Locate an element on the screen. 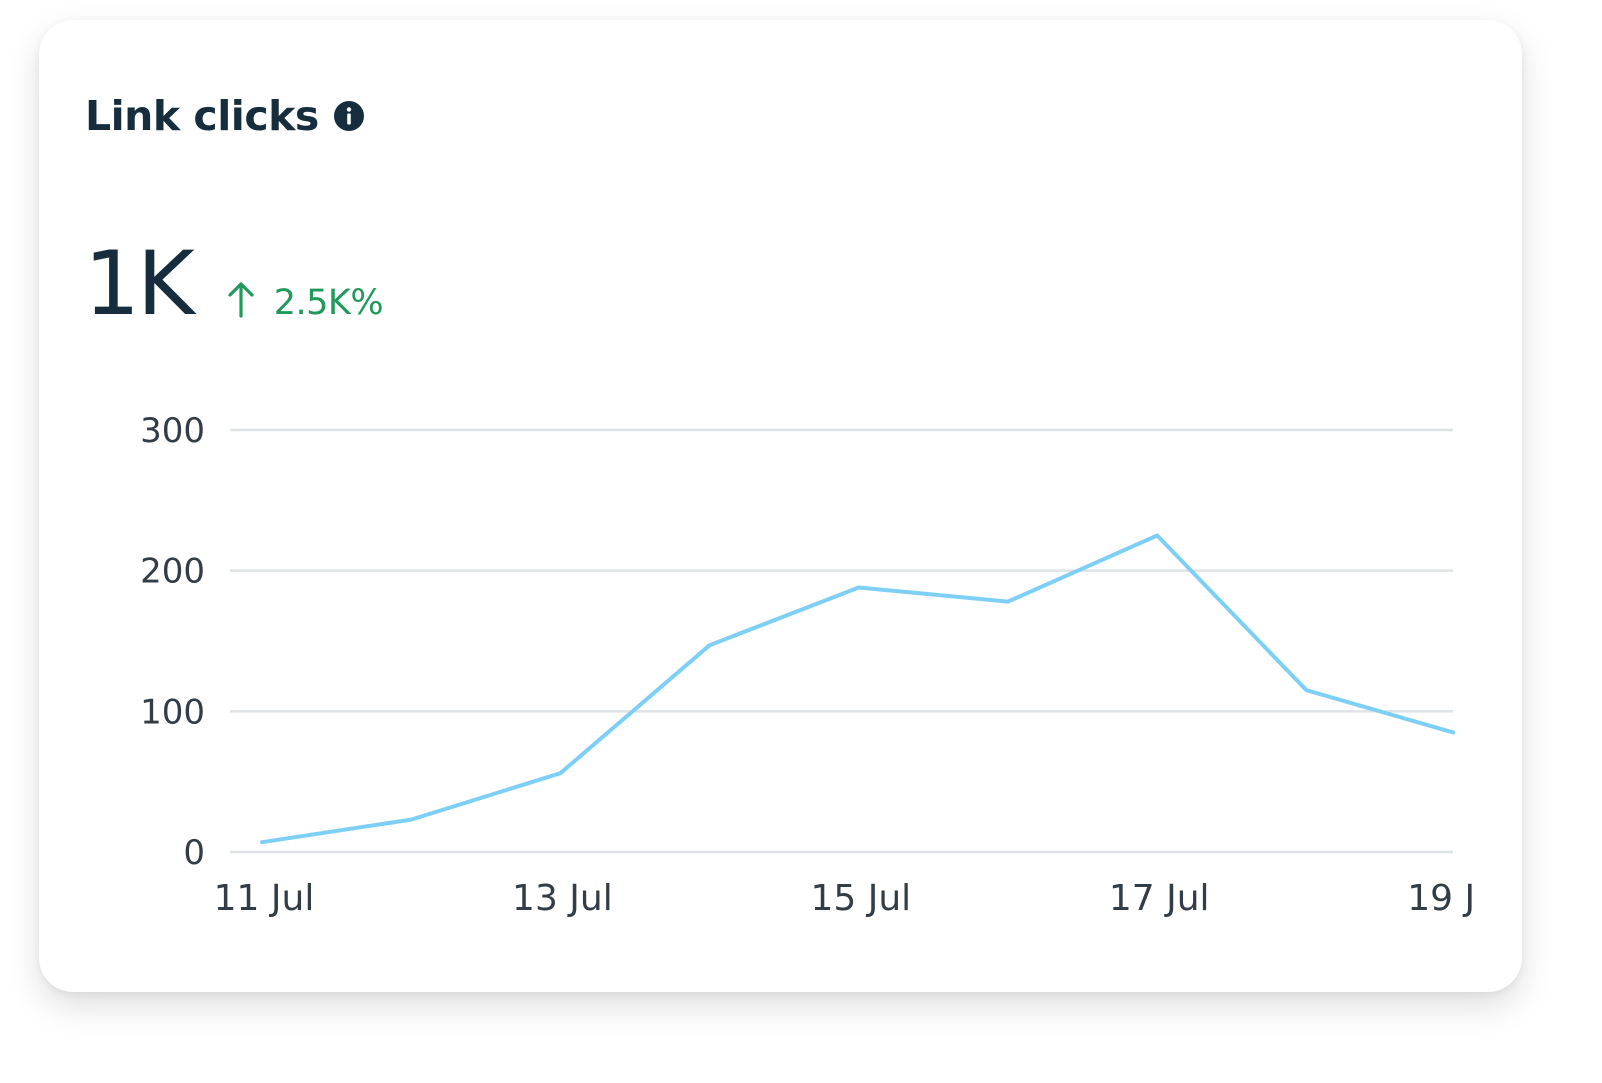 Image resolution: width=1602 pixels, height=1083 pixels. trend-indicator: 2.5K% is located at coordinates (305, 298).